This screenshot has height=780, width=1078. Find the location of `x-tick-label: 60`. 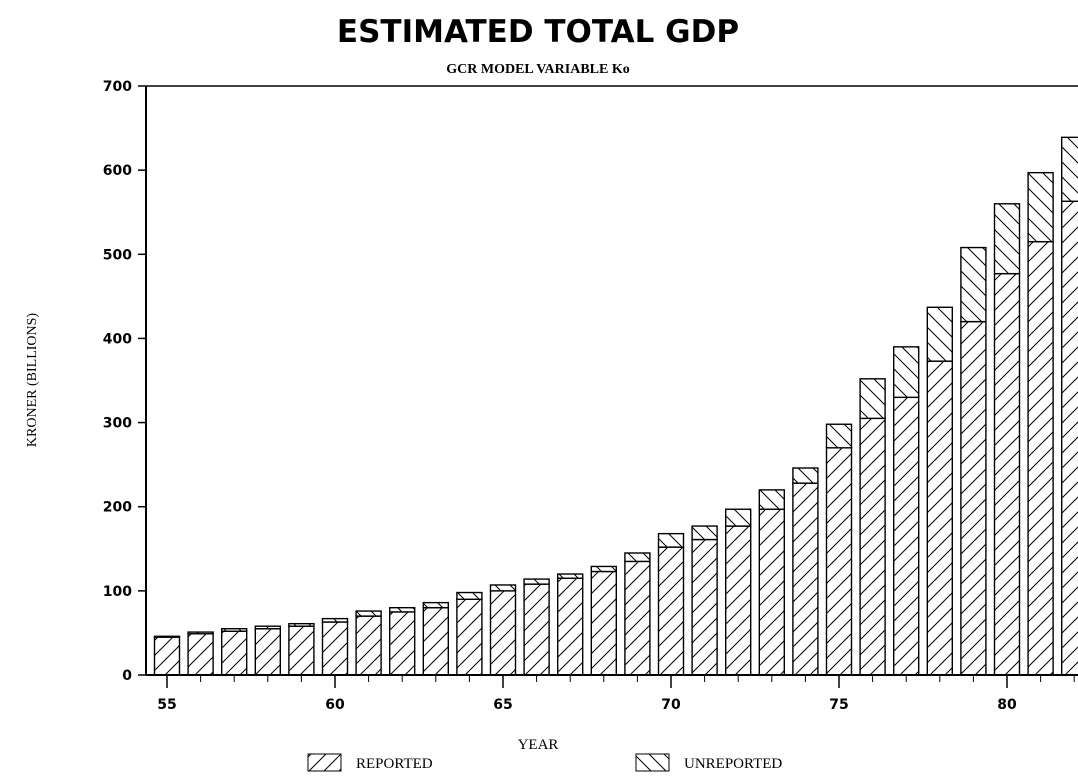

x-tick-label: 60 is located at coordinates (335, 705).